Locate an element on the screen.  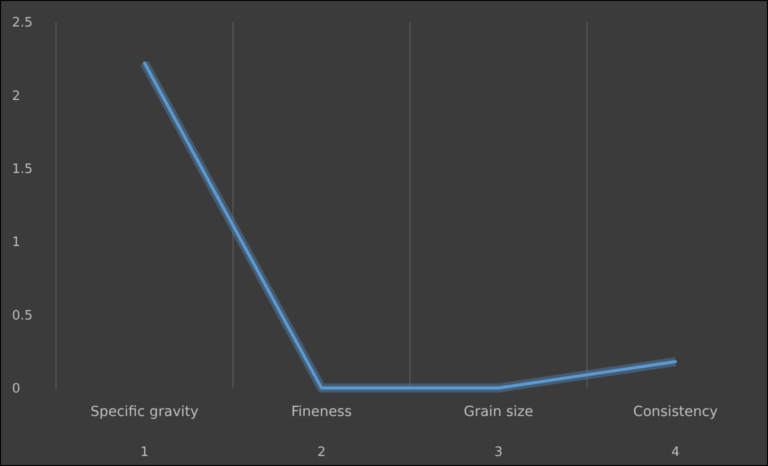
y-tick-label: 2 is located at coordinates (16, 96).